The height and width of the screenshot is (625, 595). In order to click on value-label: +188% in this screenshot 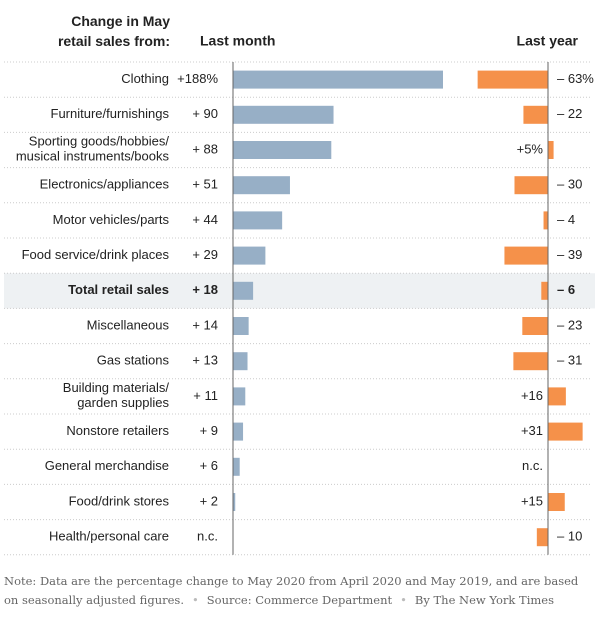, I will do `click(197, 78)`.